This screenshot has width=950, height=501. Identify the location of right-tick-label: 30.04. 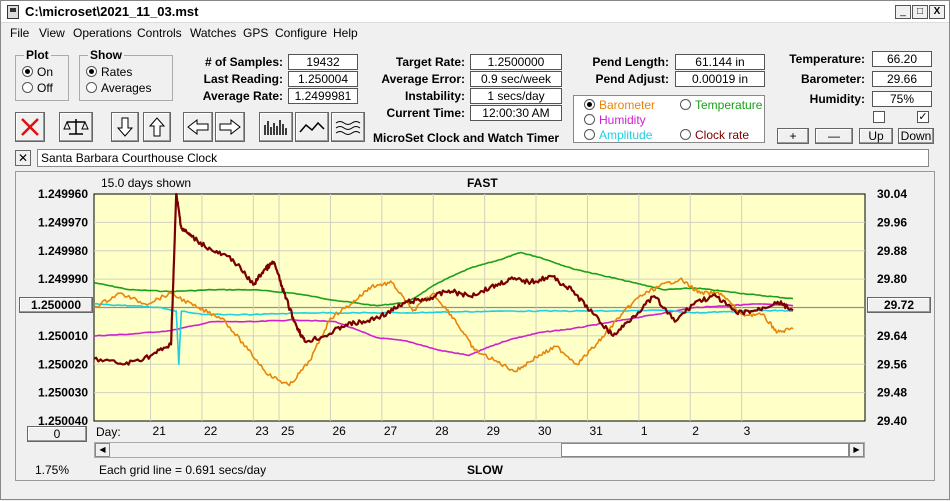
(892, 194).